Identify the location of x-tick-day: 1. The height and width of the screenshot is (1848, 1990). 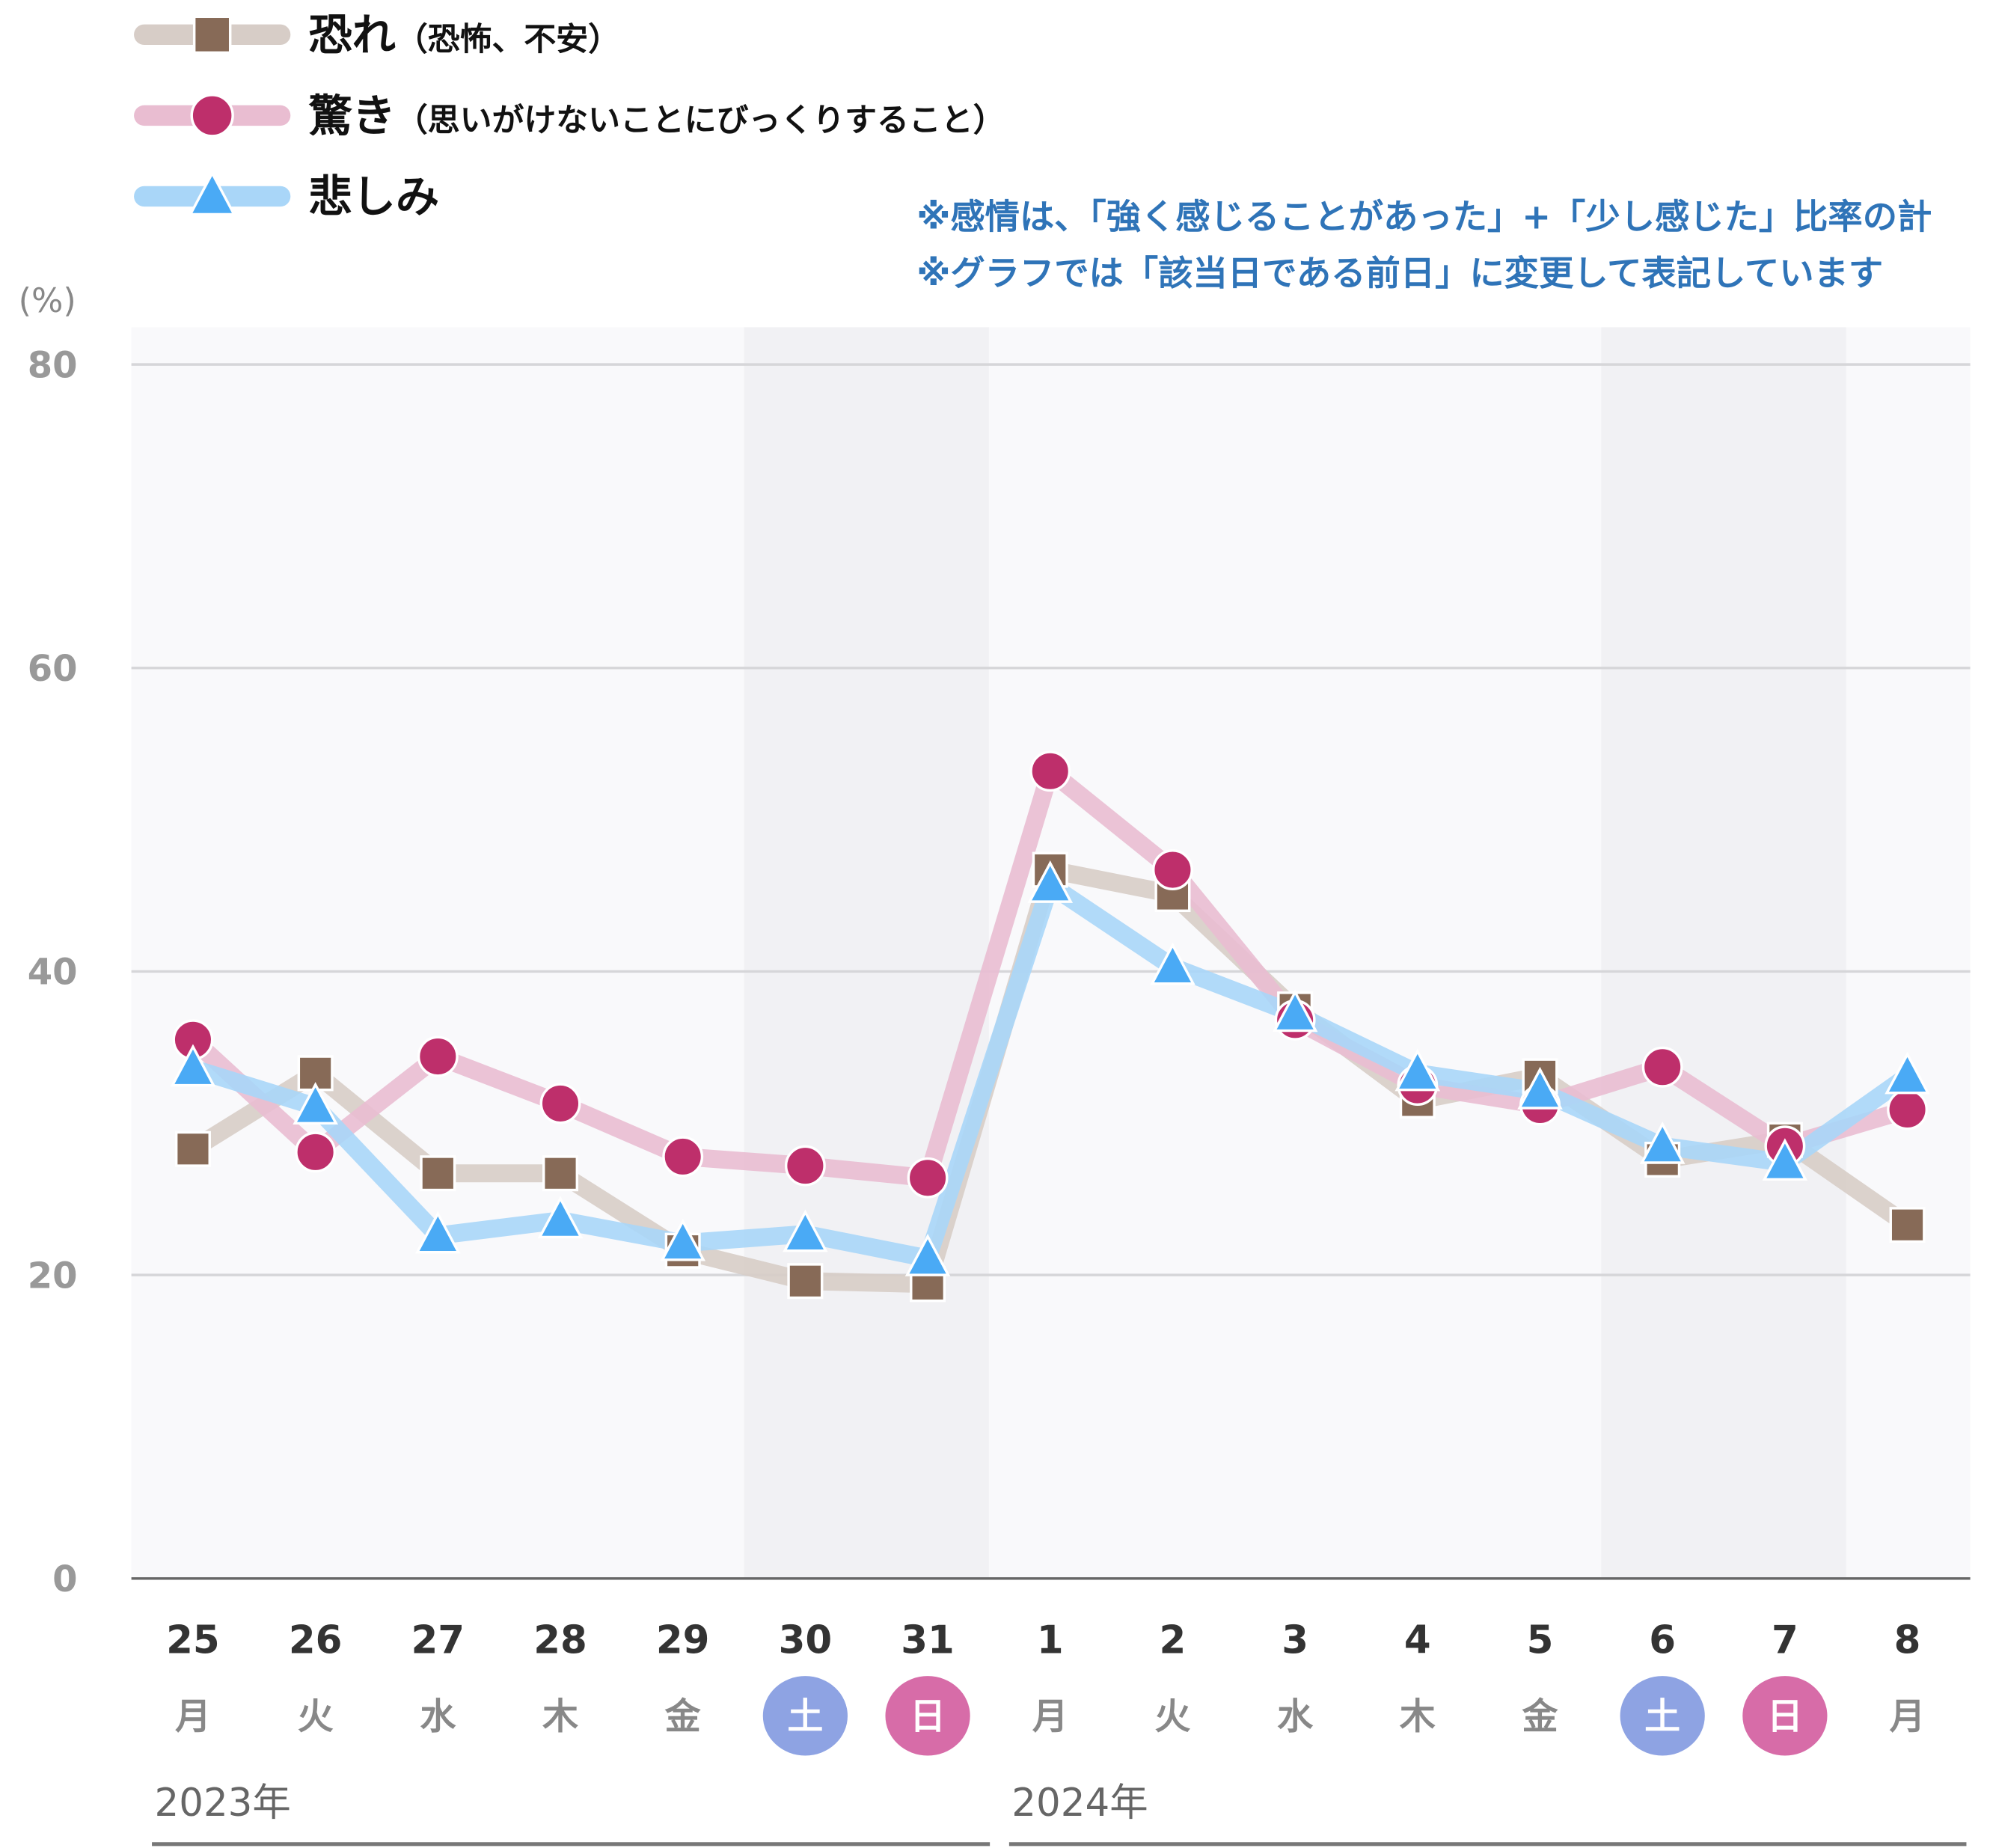
(1050, 1640).